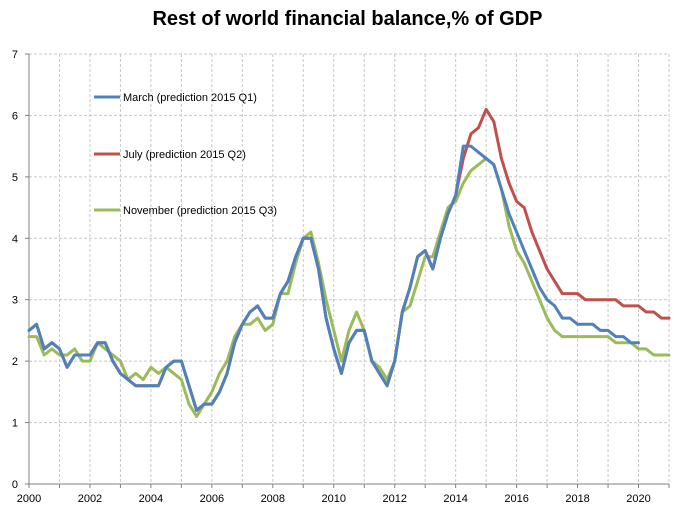  What do you see at coordinates (455, 499) in the screenshot?
I see `x-tick-label: 2014` at bounding box center [455, 499].